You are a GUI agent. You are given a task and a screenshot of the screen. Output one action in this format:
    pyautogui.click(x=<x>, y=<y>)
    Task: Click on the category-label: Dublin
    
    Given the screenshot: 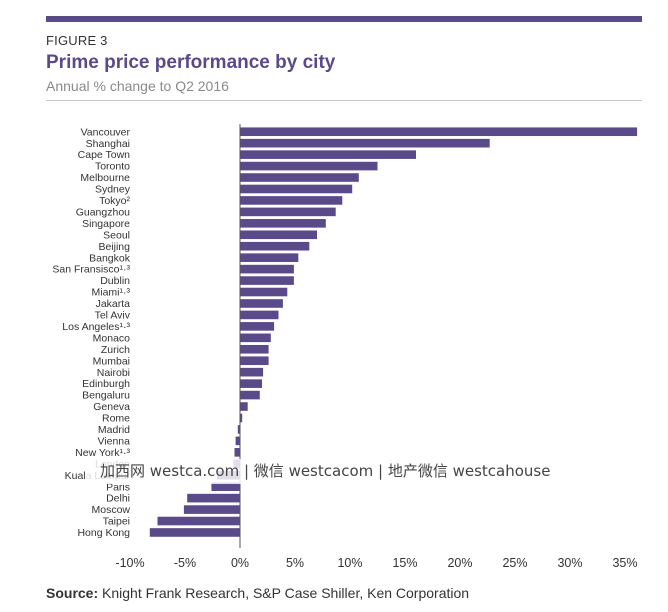 What is the action you would take?
    pyautogui.click(x=115, y=281)
    